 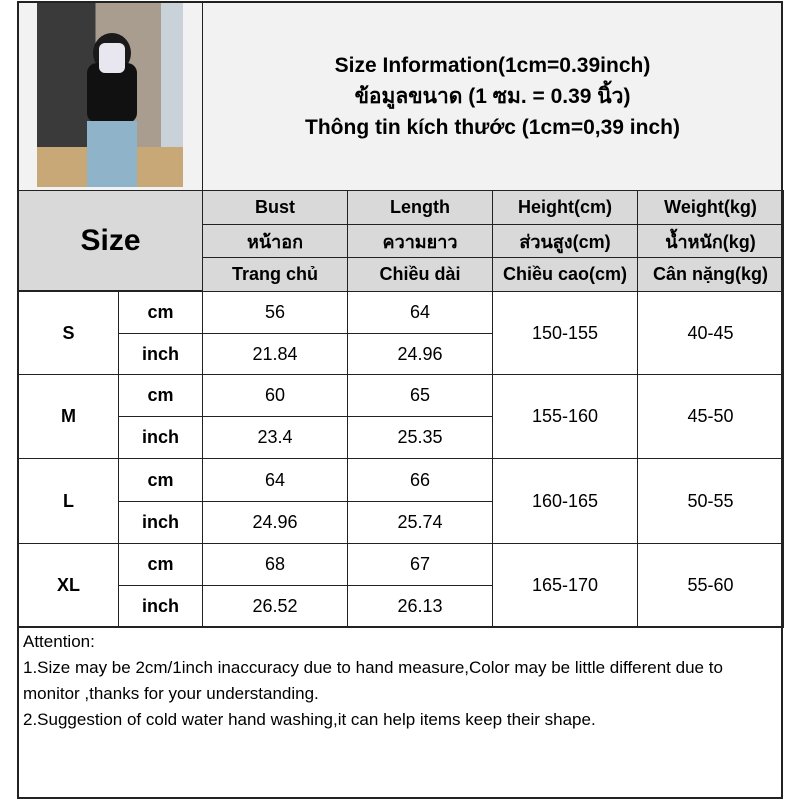 What do you see at coordinates (275, 606) in the screenshot?
I see `cell-bust-in: 26.52` at bounding box center [275, 606].